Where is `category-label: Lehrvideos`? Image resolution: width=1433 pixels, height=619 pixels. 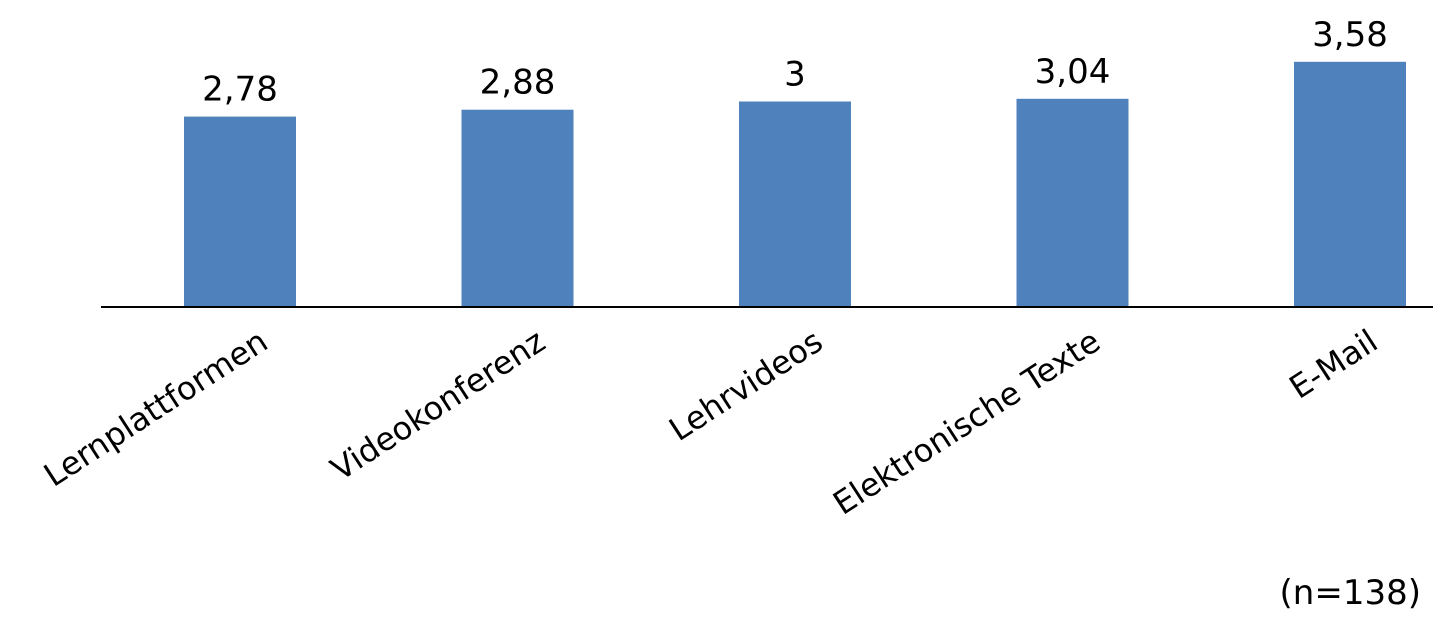
category-label: Lehrvideos is located at coordinates (745, 385).